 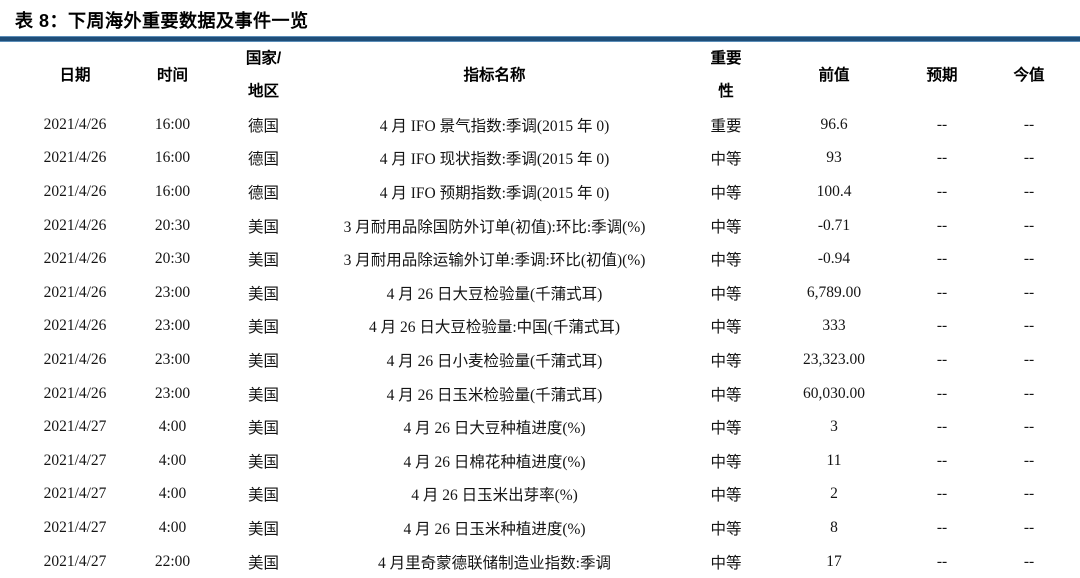 What do you see at coordinates (172, 75) in the screenshot?
I see `column-header-time: 时间` at bounding box center [172, 75].